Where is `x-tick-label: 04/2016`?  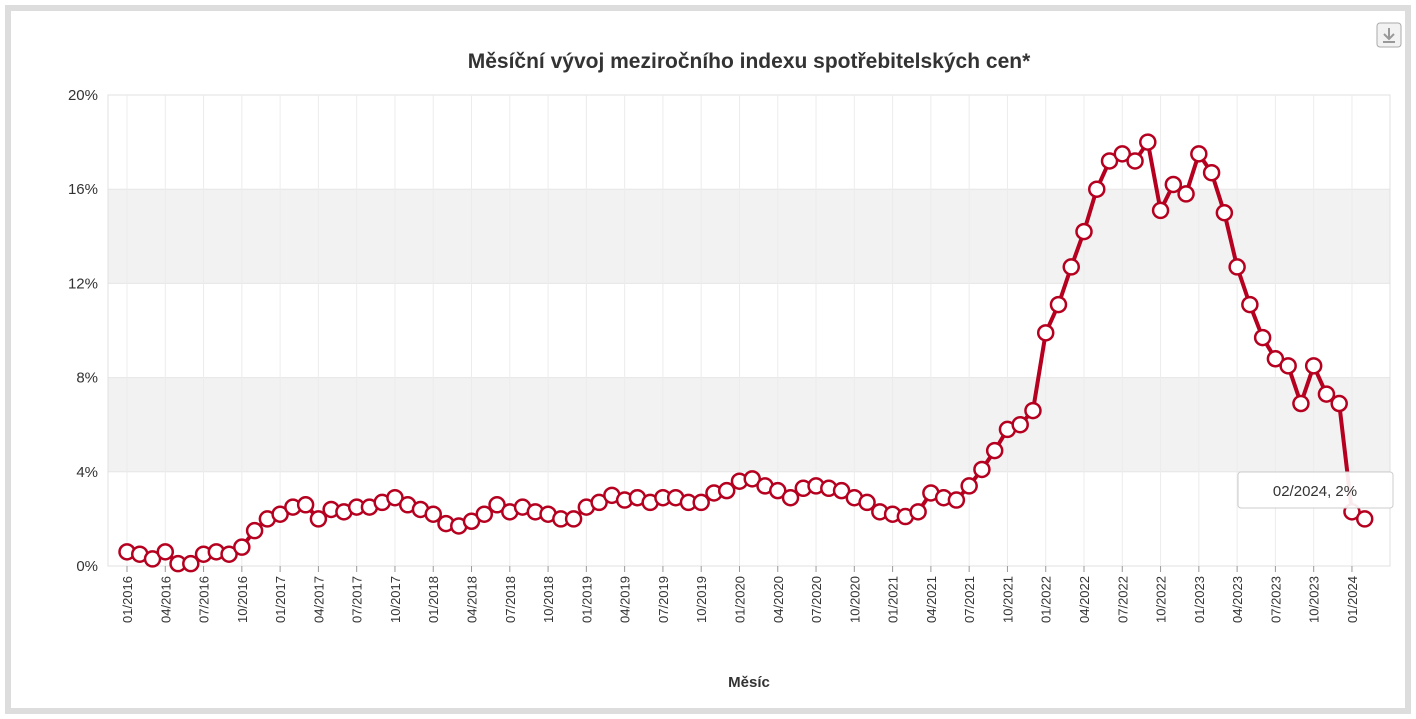
x-tick-label: 04/2016 is located at coordinates (165, 599).